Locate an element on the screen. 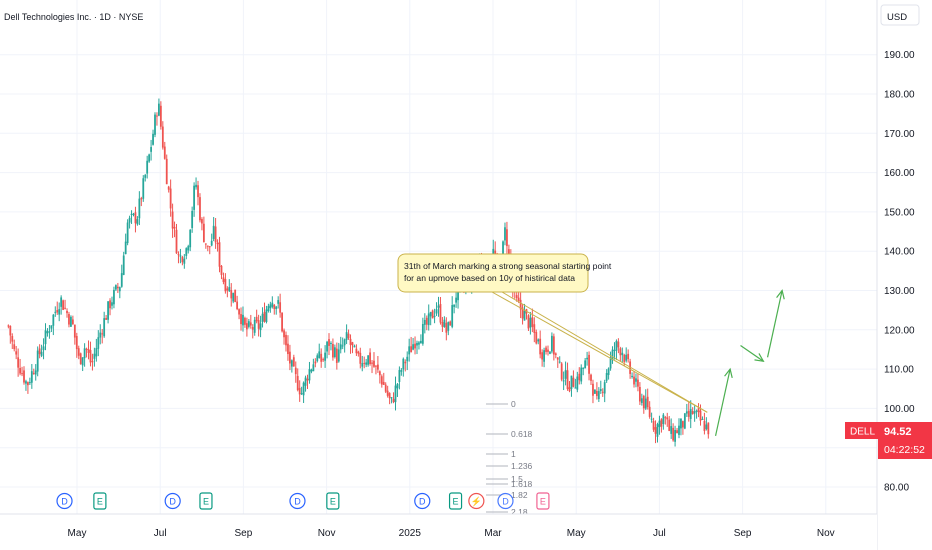  earnings-icon is located at coordinates (333, 501).